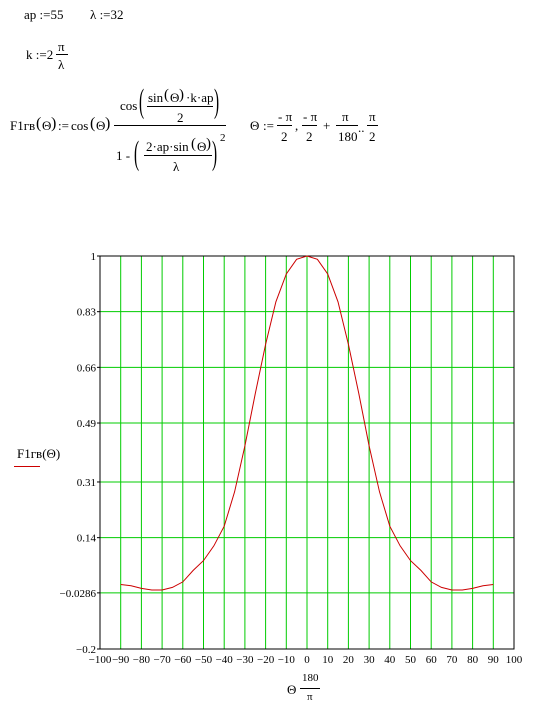  Describe the element at coordinates (473, 660) in the screenshot. I see `x-tick-label: 80` at that location.